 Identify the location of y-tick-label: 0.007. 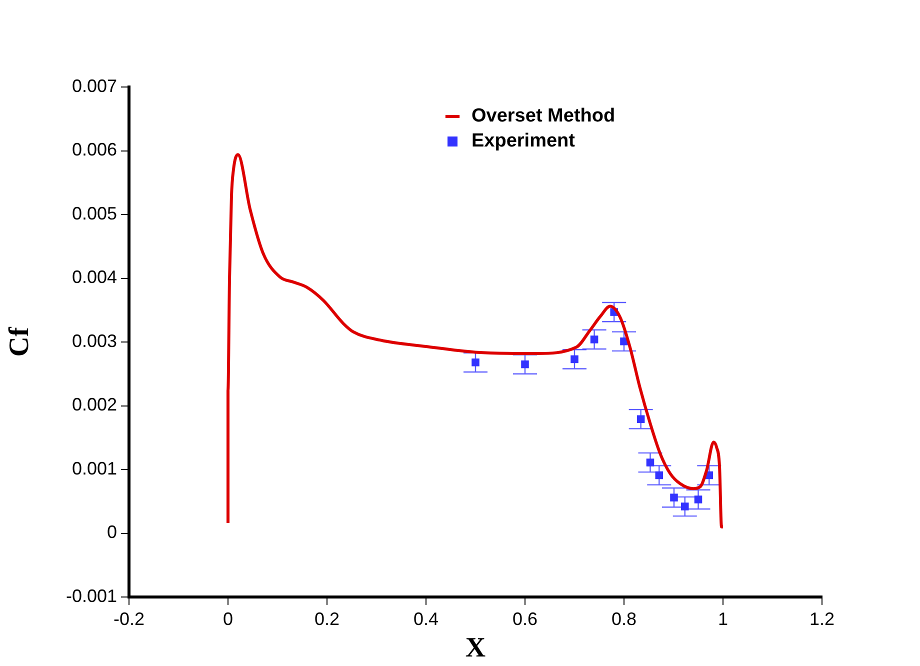
(94, 86).